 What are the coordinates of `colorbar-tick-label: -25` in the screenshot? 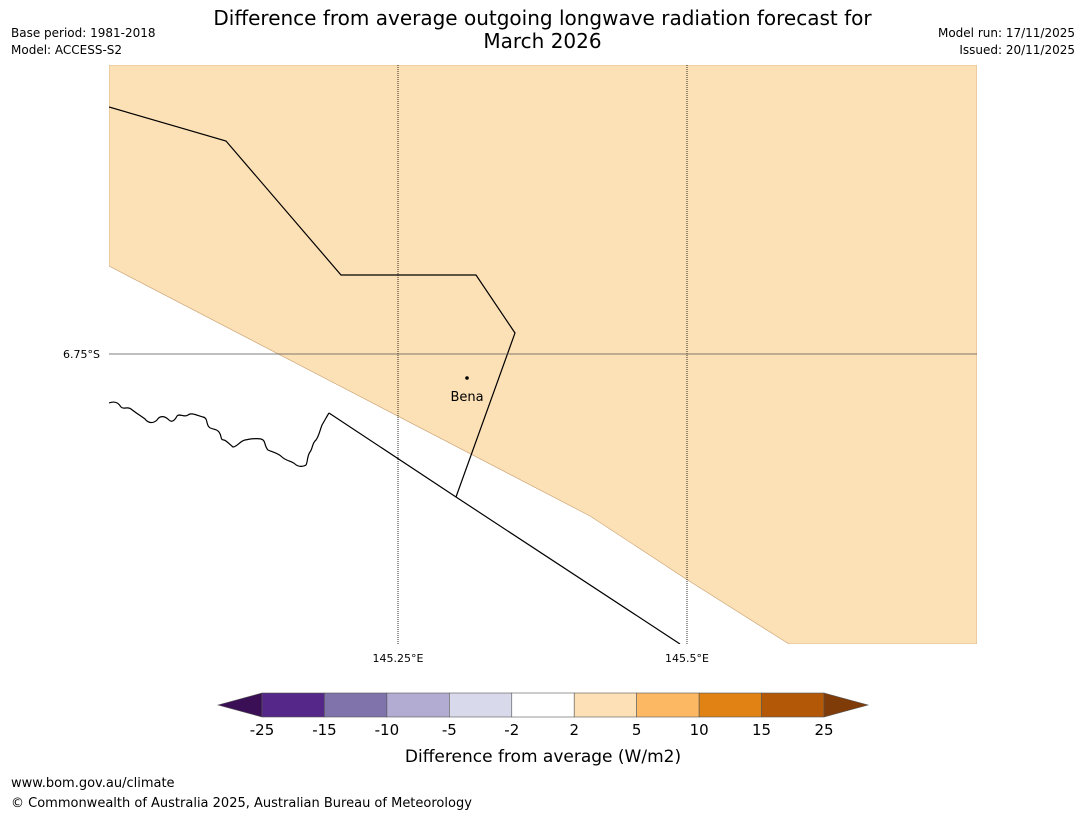 It's located at (262, 730).